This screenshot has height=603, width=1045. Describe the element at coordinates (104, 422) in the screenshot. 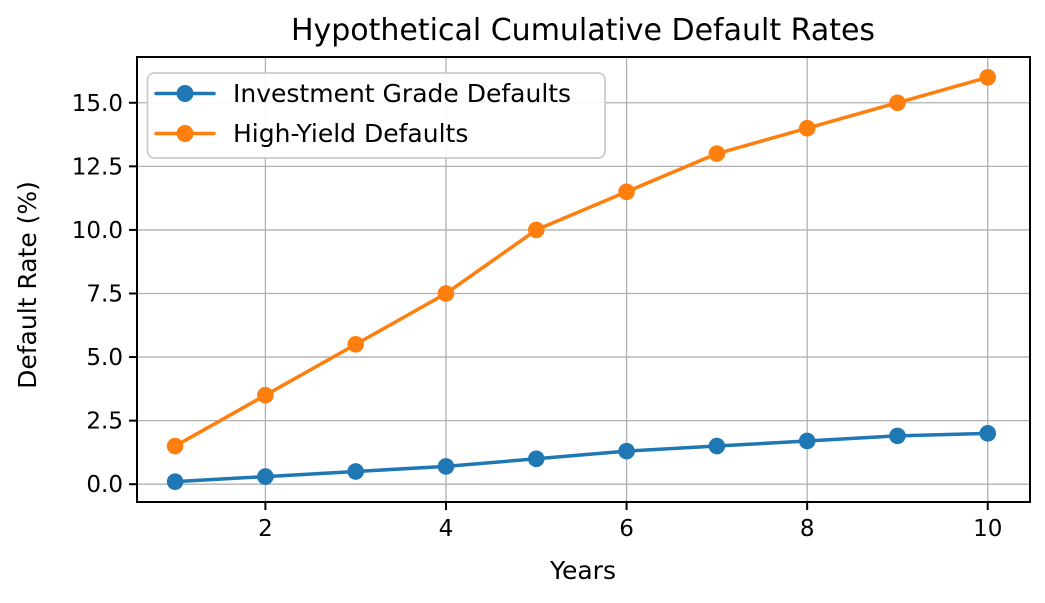

I see `y-tick-label: 2.5` at that location.